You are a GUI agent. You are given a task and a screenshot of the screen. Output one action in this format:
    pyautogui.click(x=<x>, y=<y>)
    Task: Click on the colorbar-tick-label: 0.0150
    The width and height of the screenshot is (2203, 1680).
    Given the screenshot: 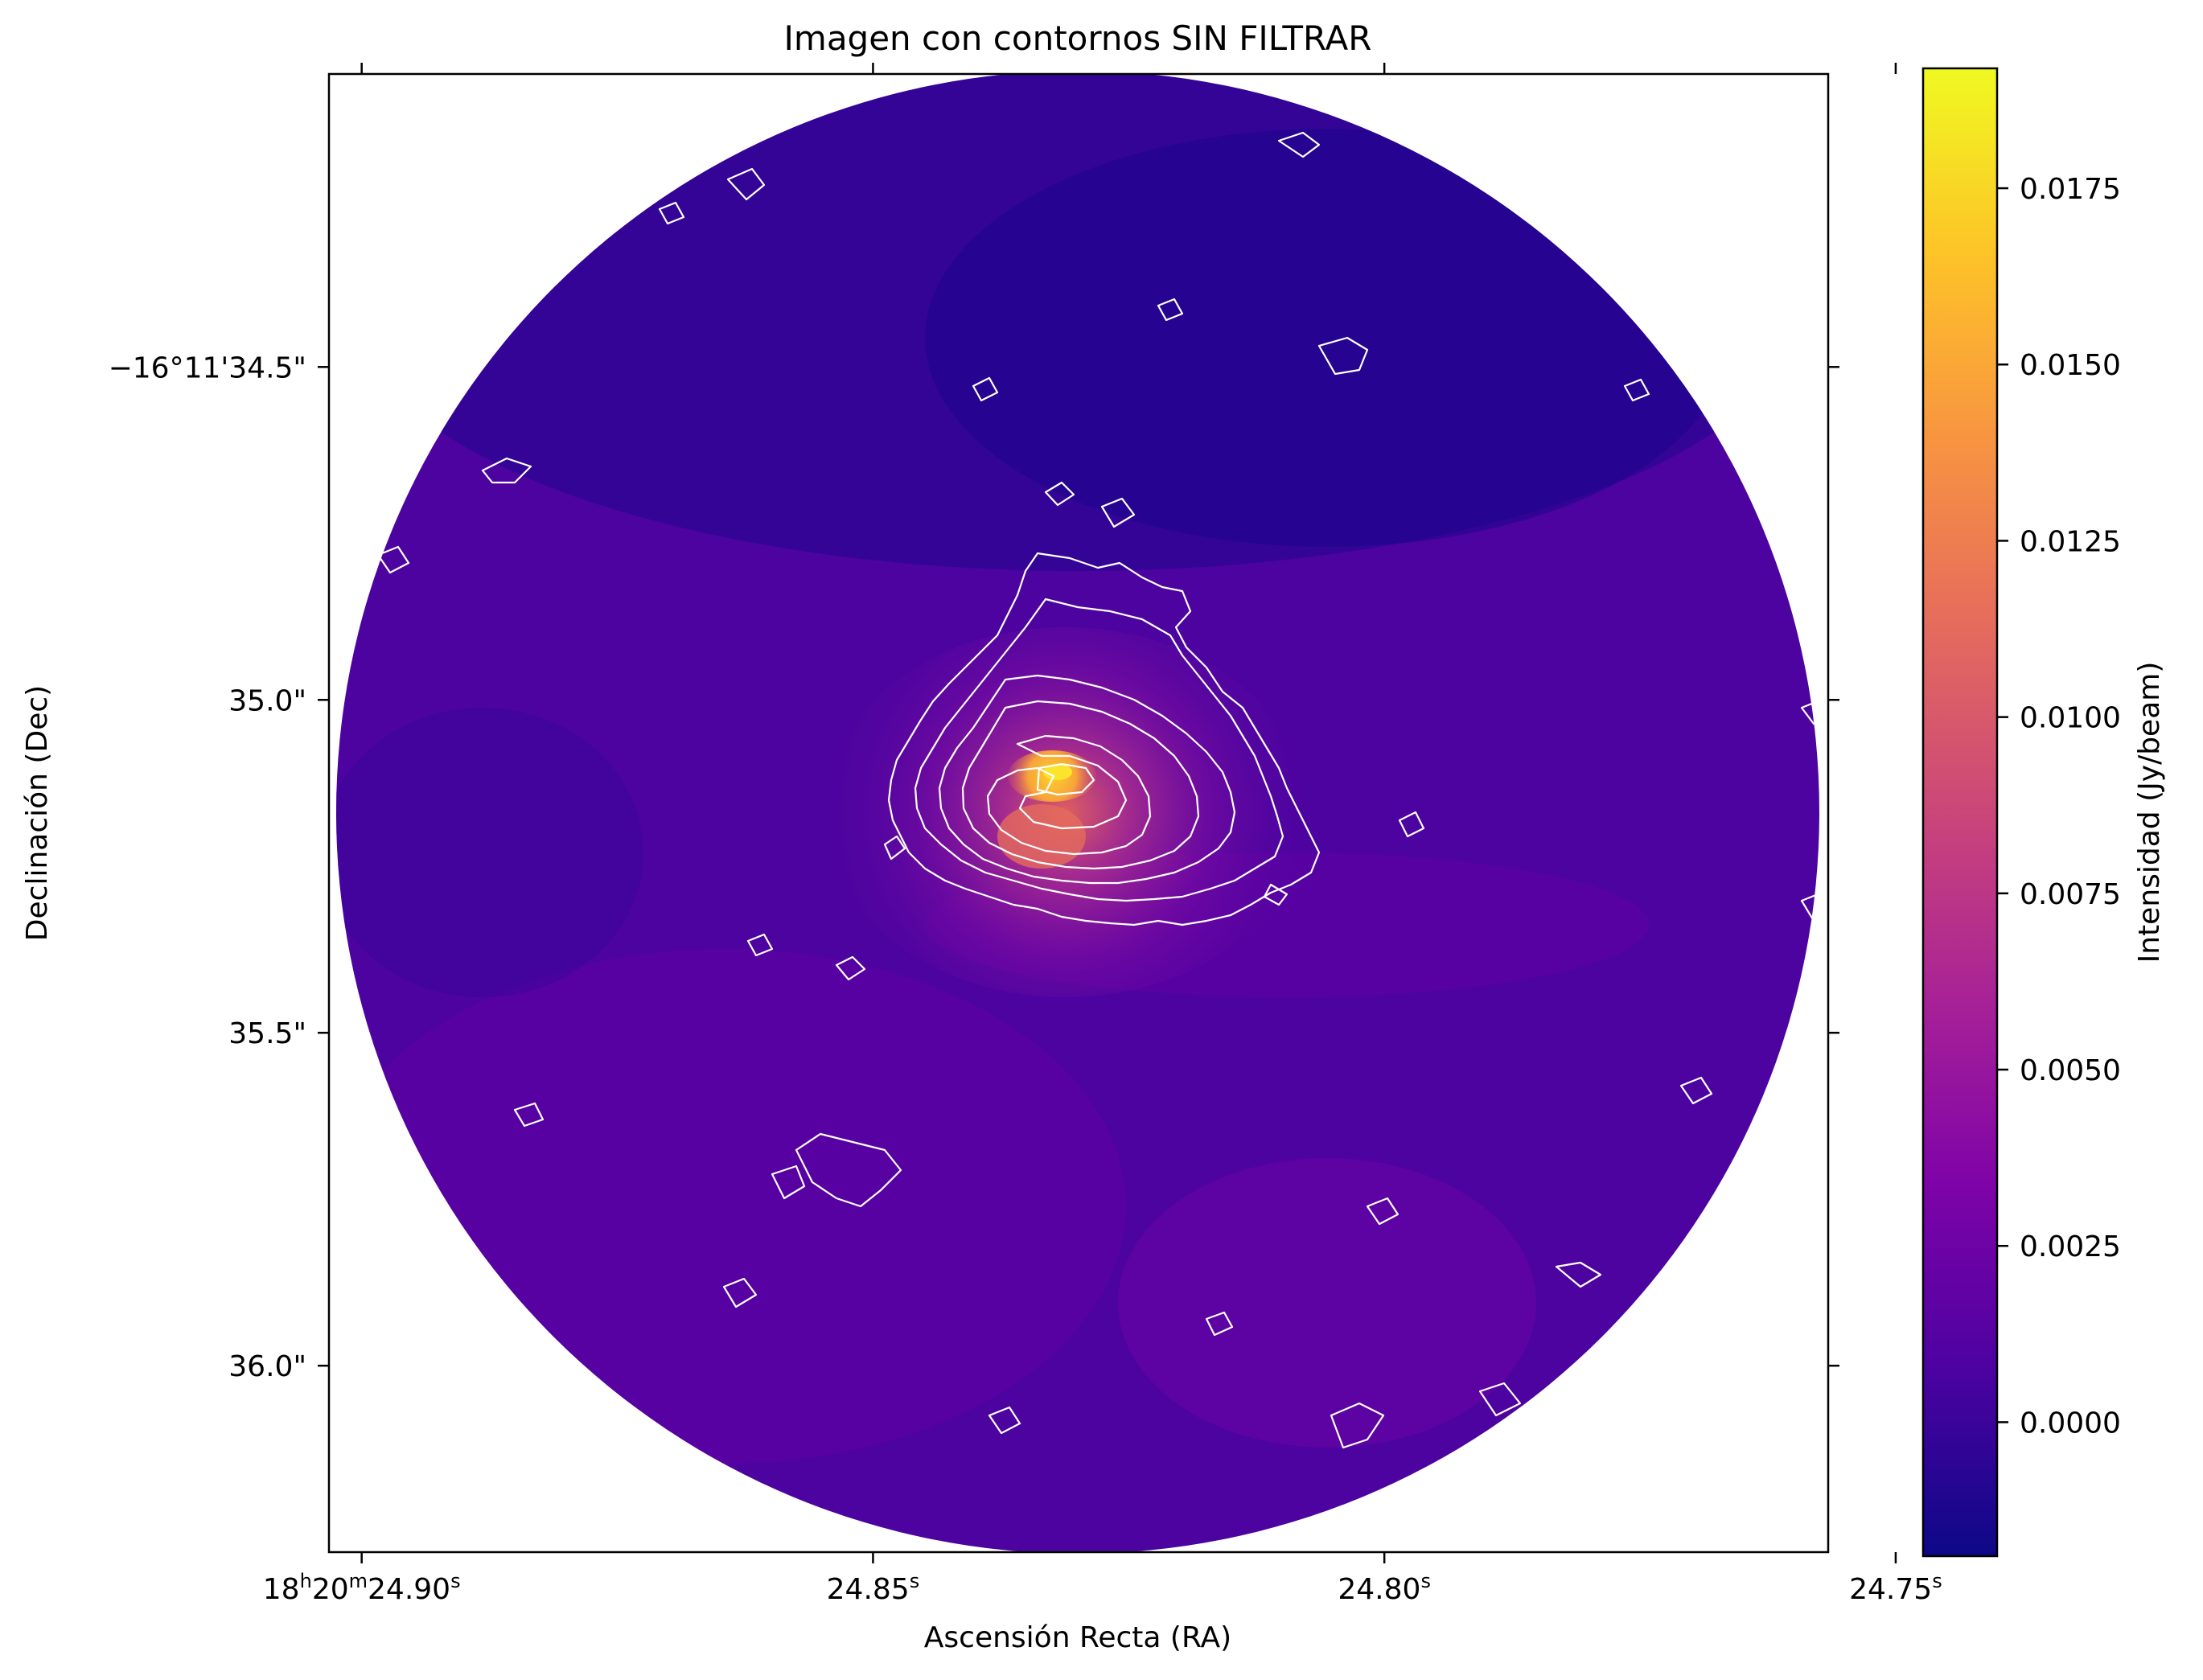 What is the action you would take?
    pyautogui.click(x=2070, y=366)
    